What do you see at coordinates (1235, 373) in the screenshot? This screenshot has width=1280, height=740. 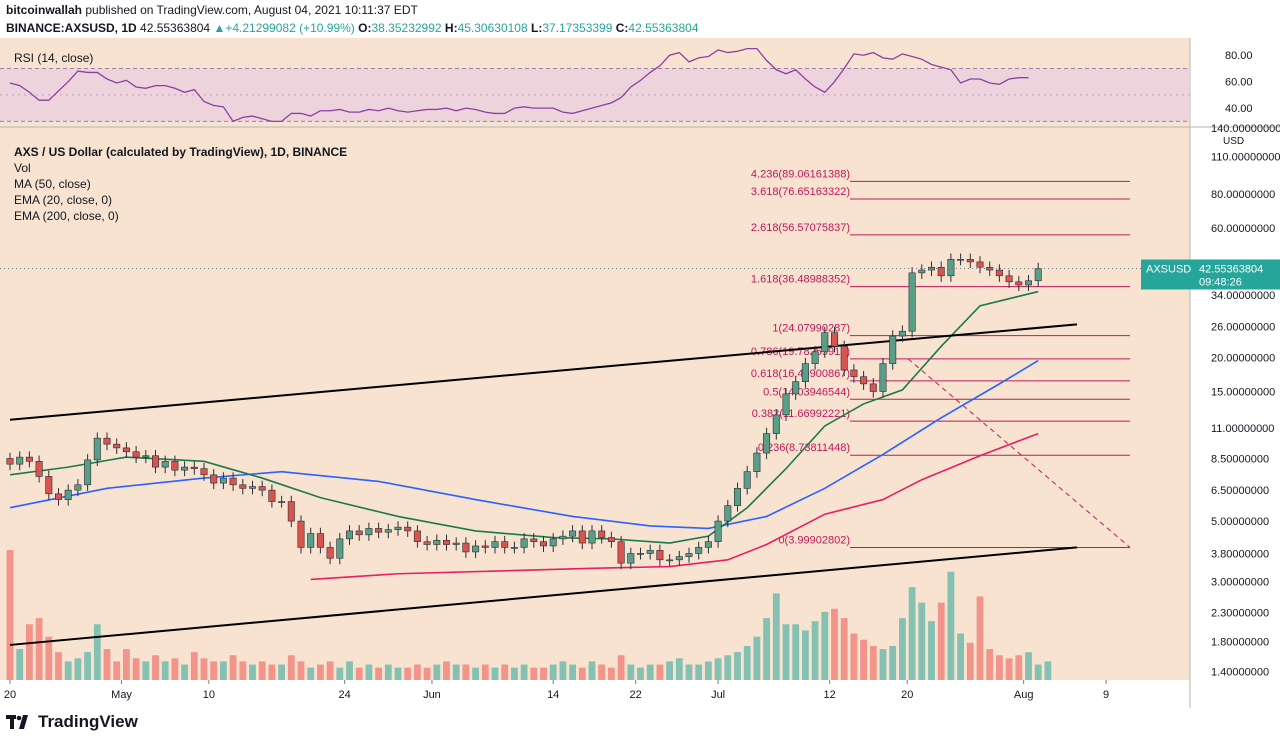 I see `price-axis-background` at bounding box center [1235, 373].